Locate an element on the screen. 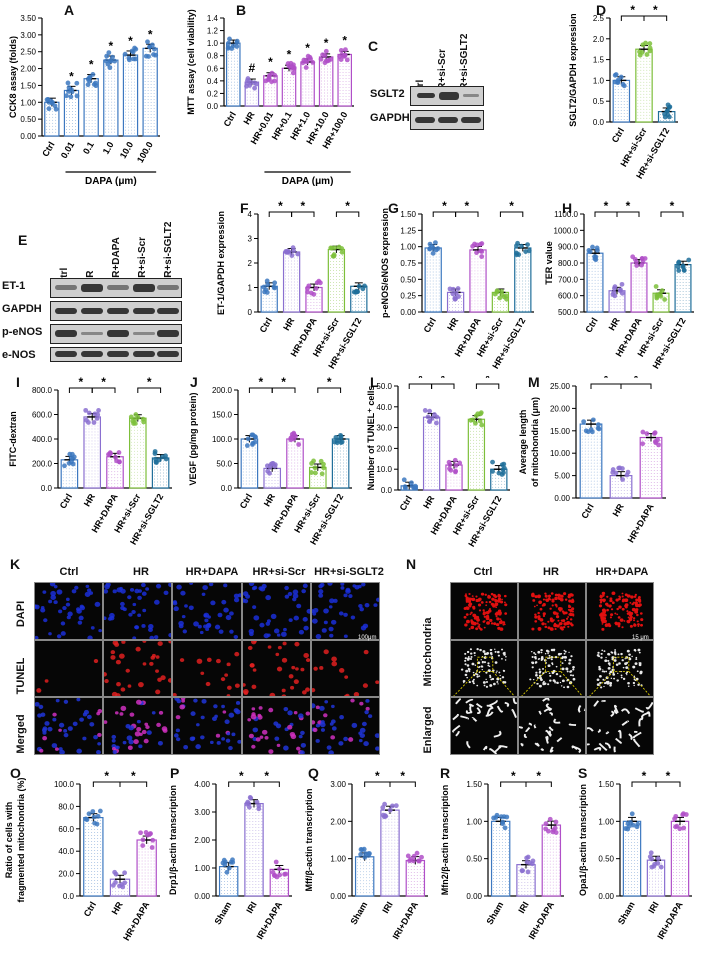 The image size is (703, 965). y-tick-label: 600.0 is located at coordinates (568, 296).